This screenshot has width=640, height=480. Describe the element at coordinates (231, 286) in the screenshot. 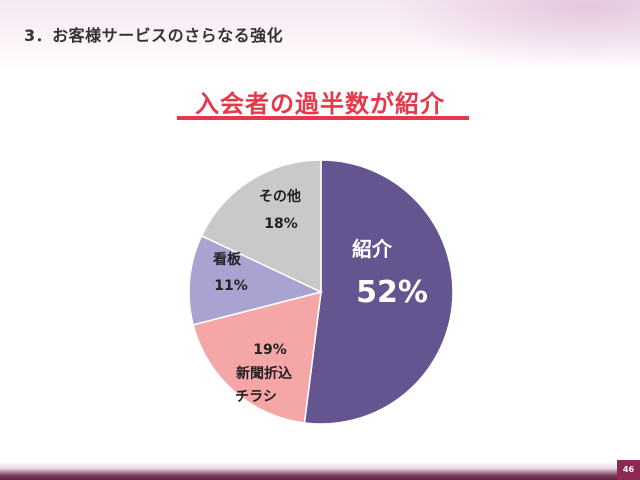

I see `slice-value-label: 11%` at that location.